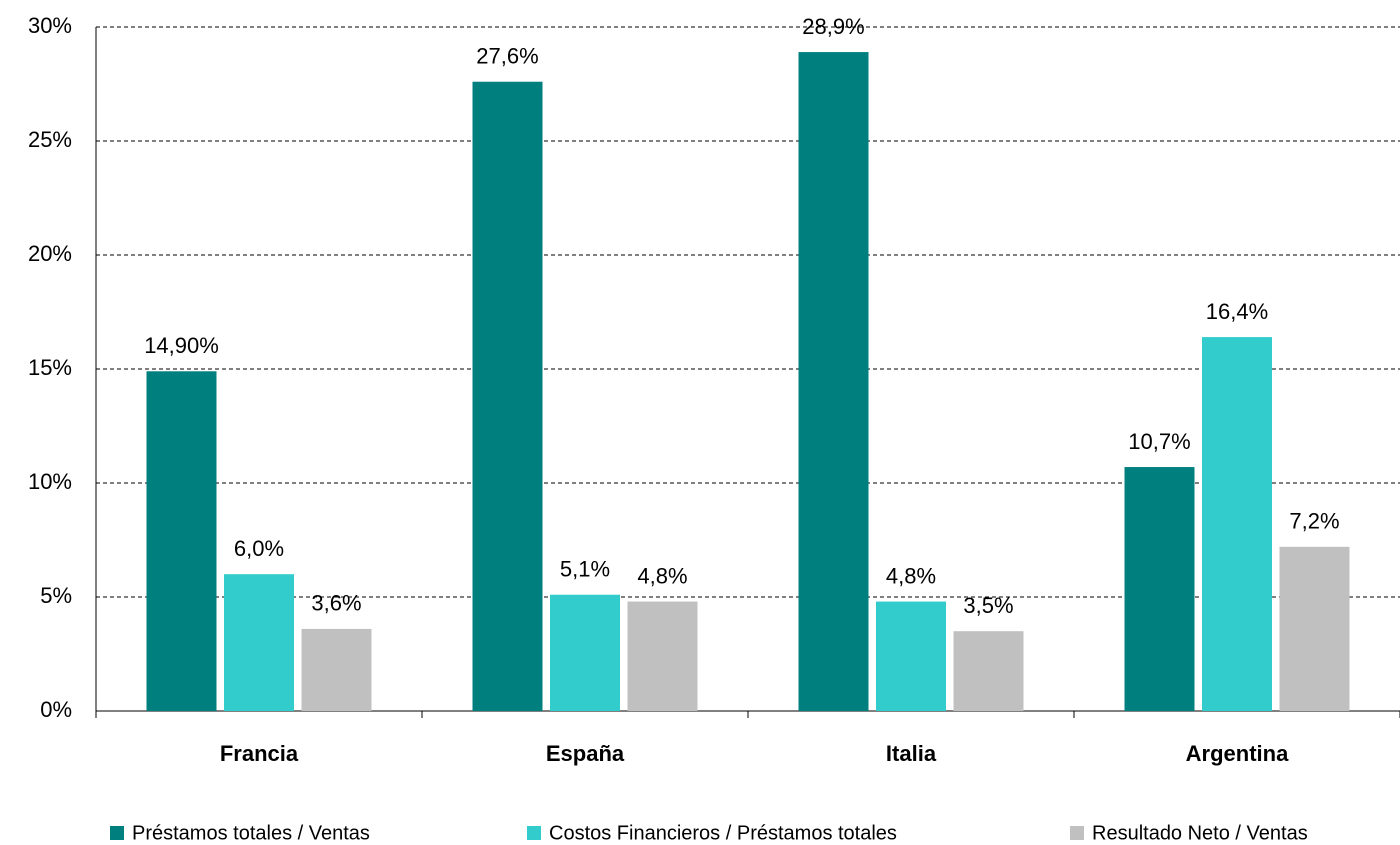 The height and width of the screenshot is (845, 1400). Describe the element at coordinates (911, 753) in the screenshot. I see `x-tick-label: Italia` at that location.